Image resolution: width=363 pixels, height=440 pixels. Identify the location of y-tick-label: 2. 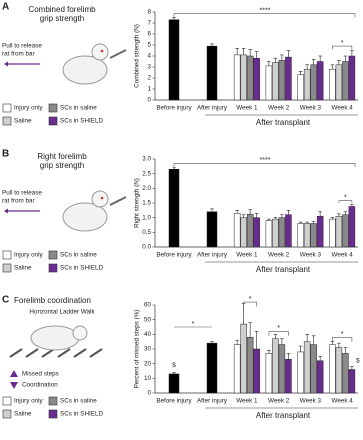
(149, 78).